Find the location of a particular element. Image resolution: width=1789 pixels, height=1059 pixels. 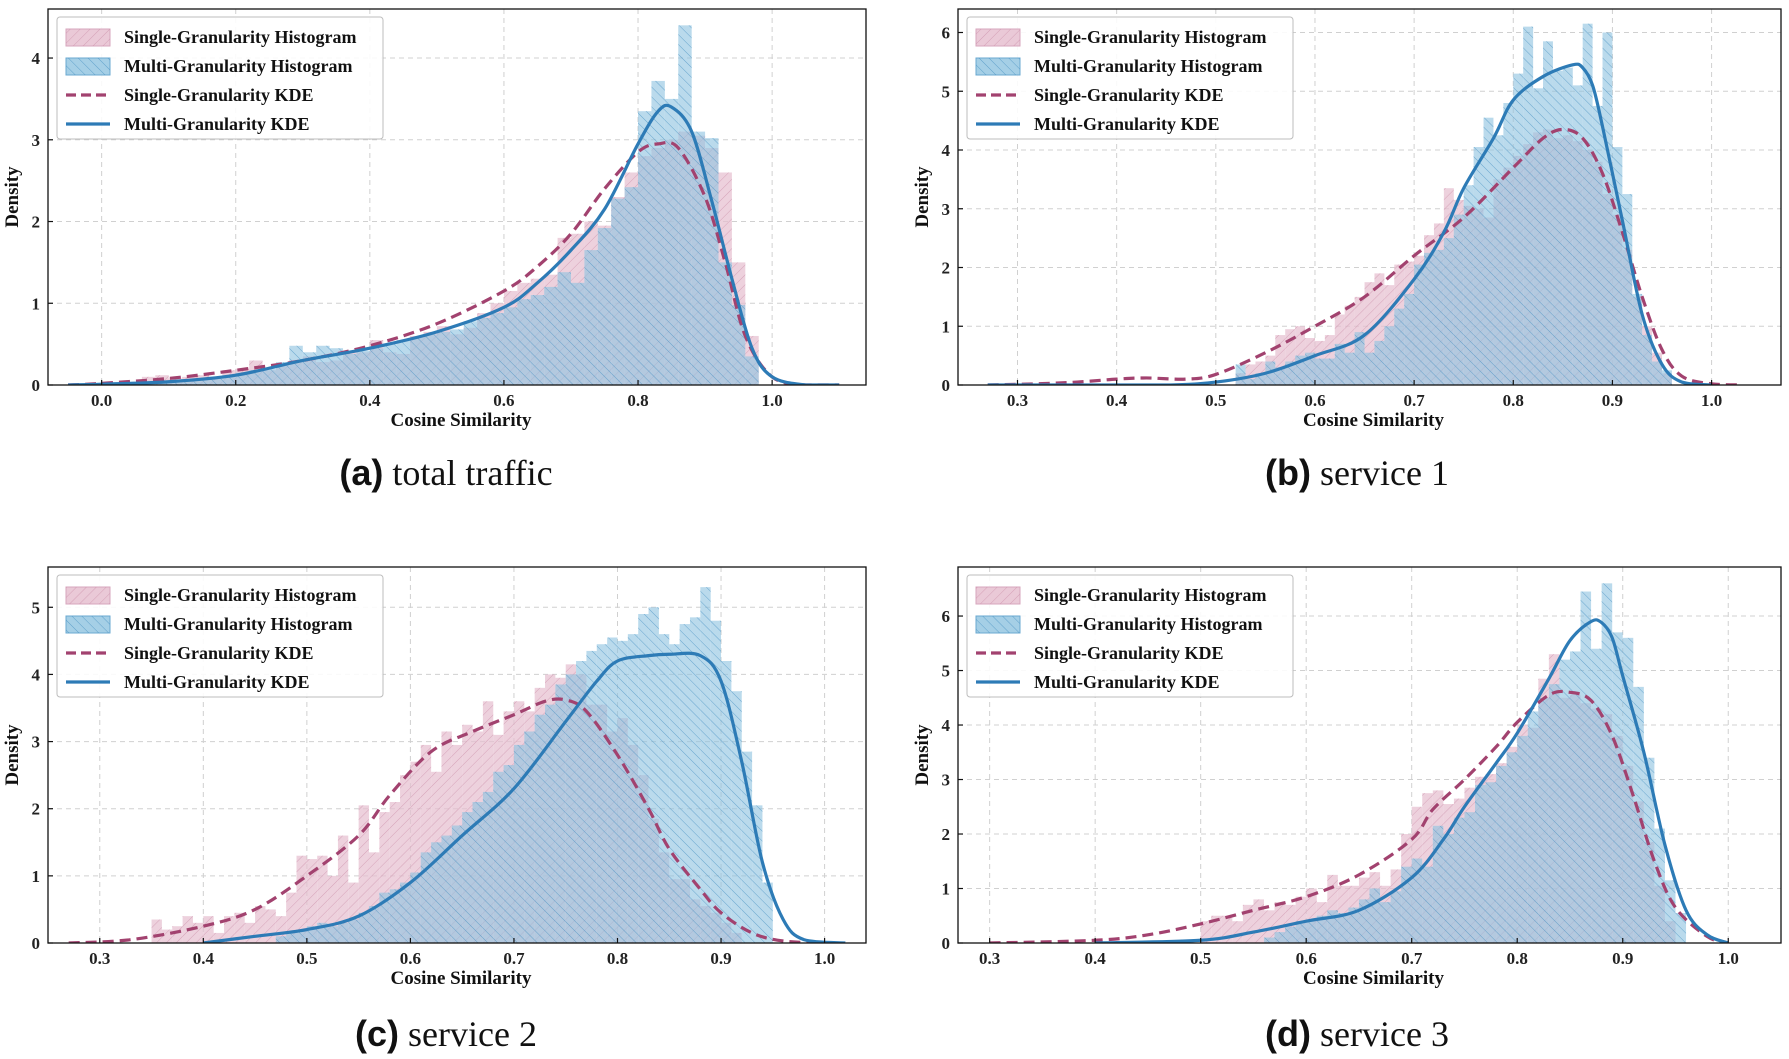

legend-box is located at coordinates (220, 78).